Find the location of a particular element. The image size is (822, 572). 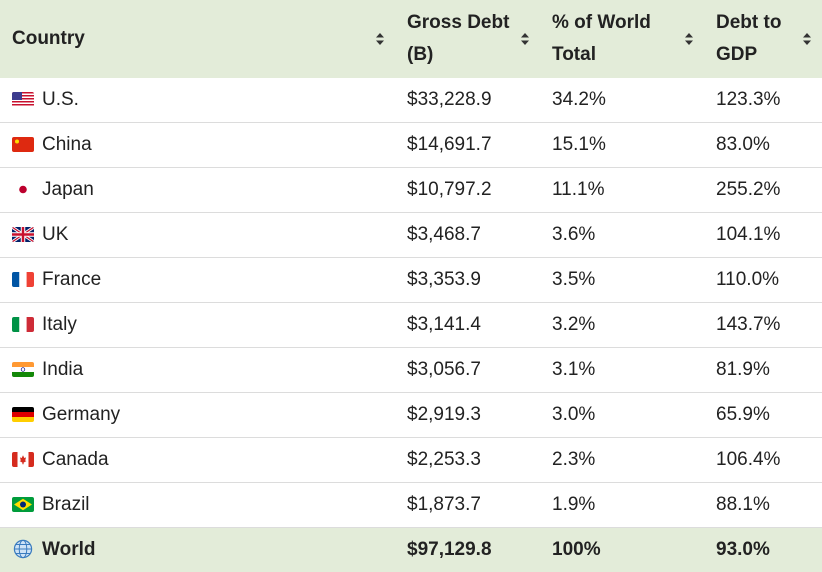

pct-world-cell: 3.2% is located at coordinates (622, 325).